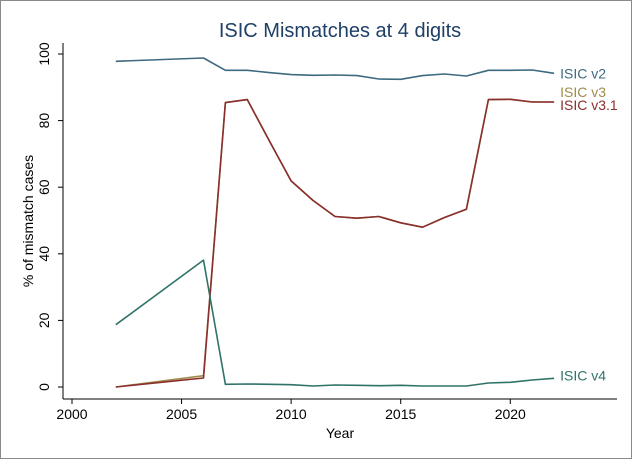 Image resolution: width=632 pixels, height=460 pixels. Describe the element at coordinates (589, 105) in the screenshot. I see `series-label-isic-v3-1: ISIC v3.1` at that location.